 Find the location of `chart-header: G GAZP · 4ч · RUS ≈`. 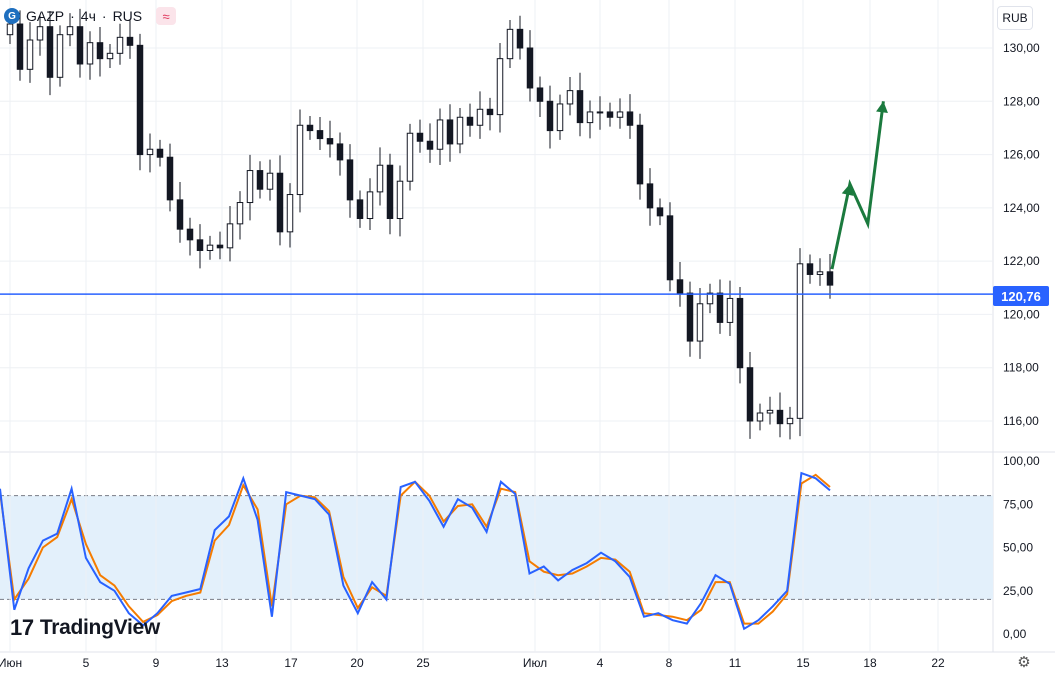

chart-header: G GAZP · 4ч · RUS ≈ is located at coordinates (90, 16).